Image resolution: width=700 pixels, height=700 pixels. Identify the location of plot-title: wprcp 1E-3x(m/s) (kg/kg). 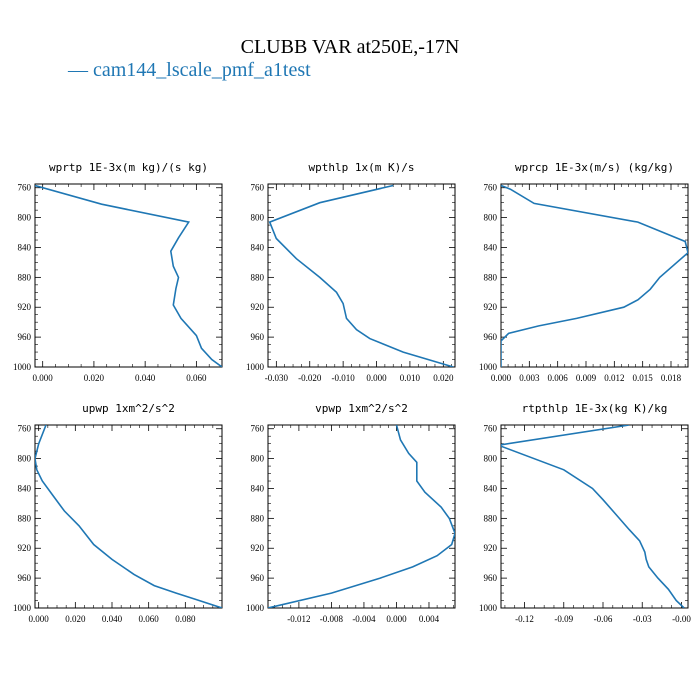
(594, 167).